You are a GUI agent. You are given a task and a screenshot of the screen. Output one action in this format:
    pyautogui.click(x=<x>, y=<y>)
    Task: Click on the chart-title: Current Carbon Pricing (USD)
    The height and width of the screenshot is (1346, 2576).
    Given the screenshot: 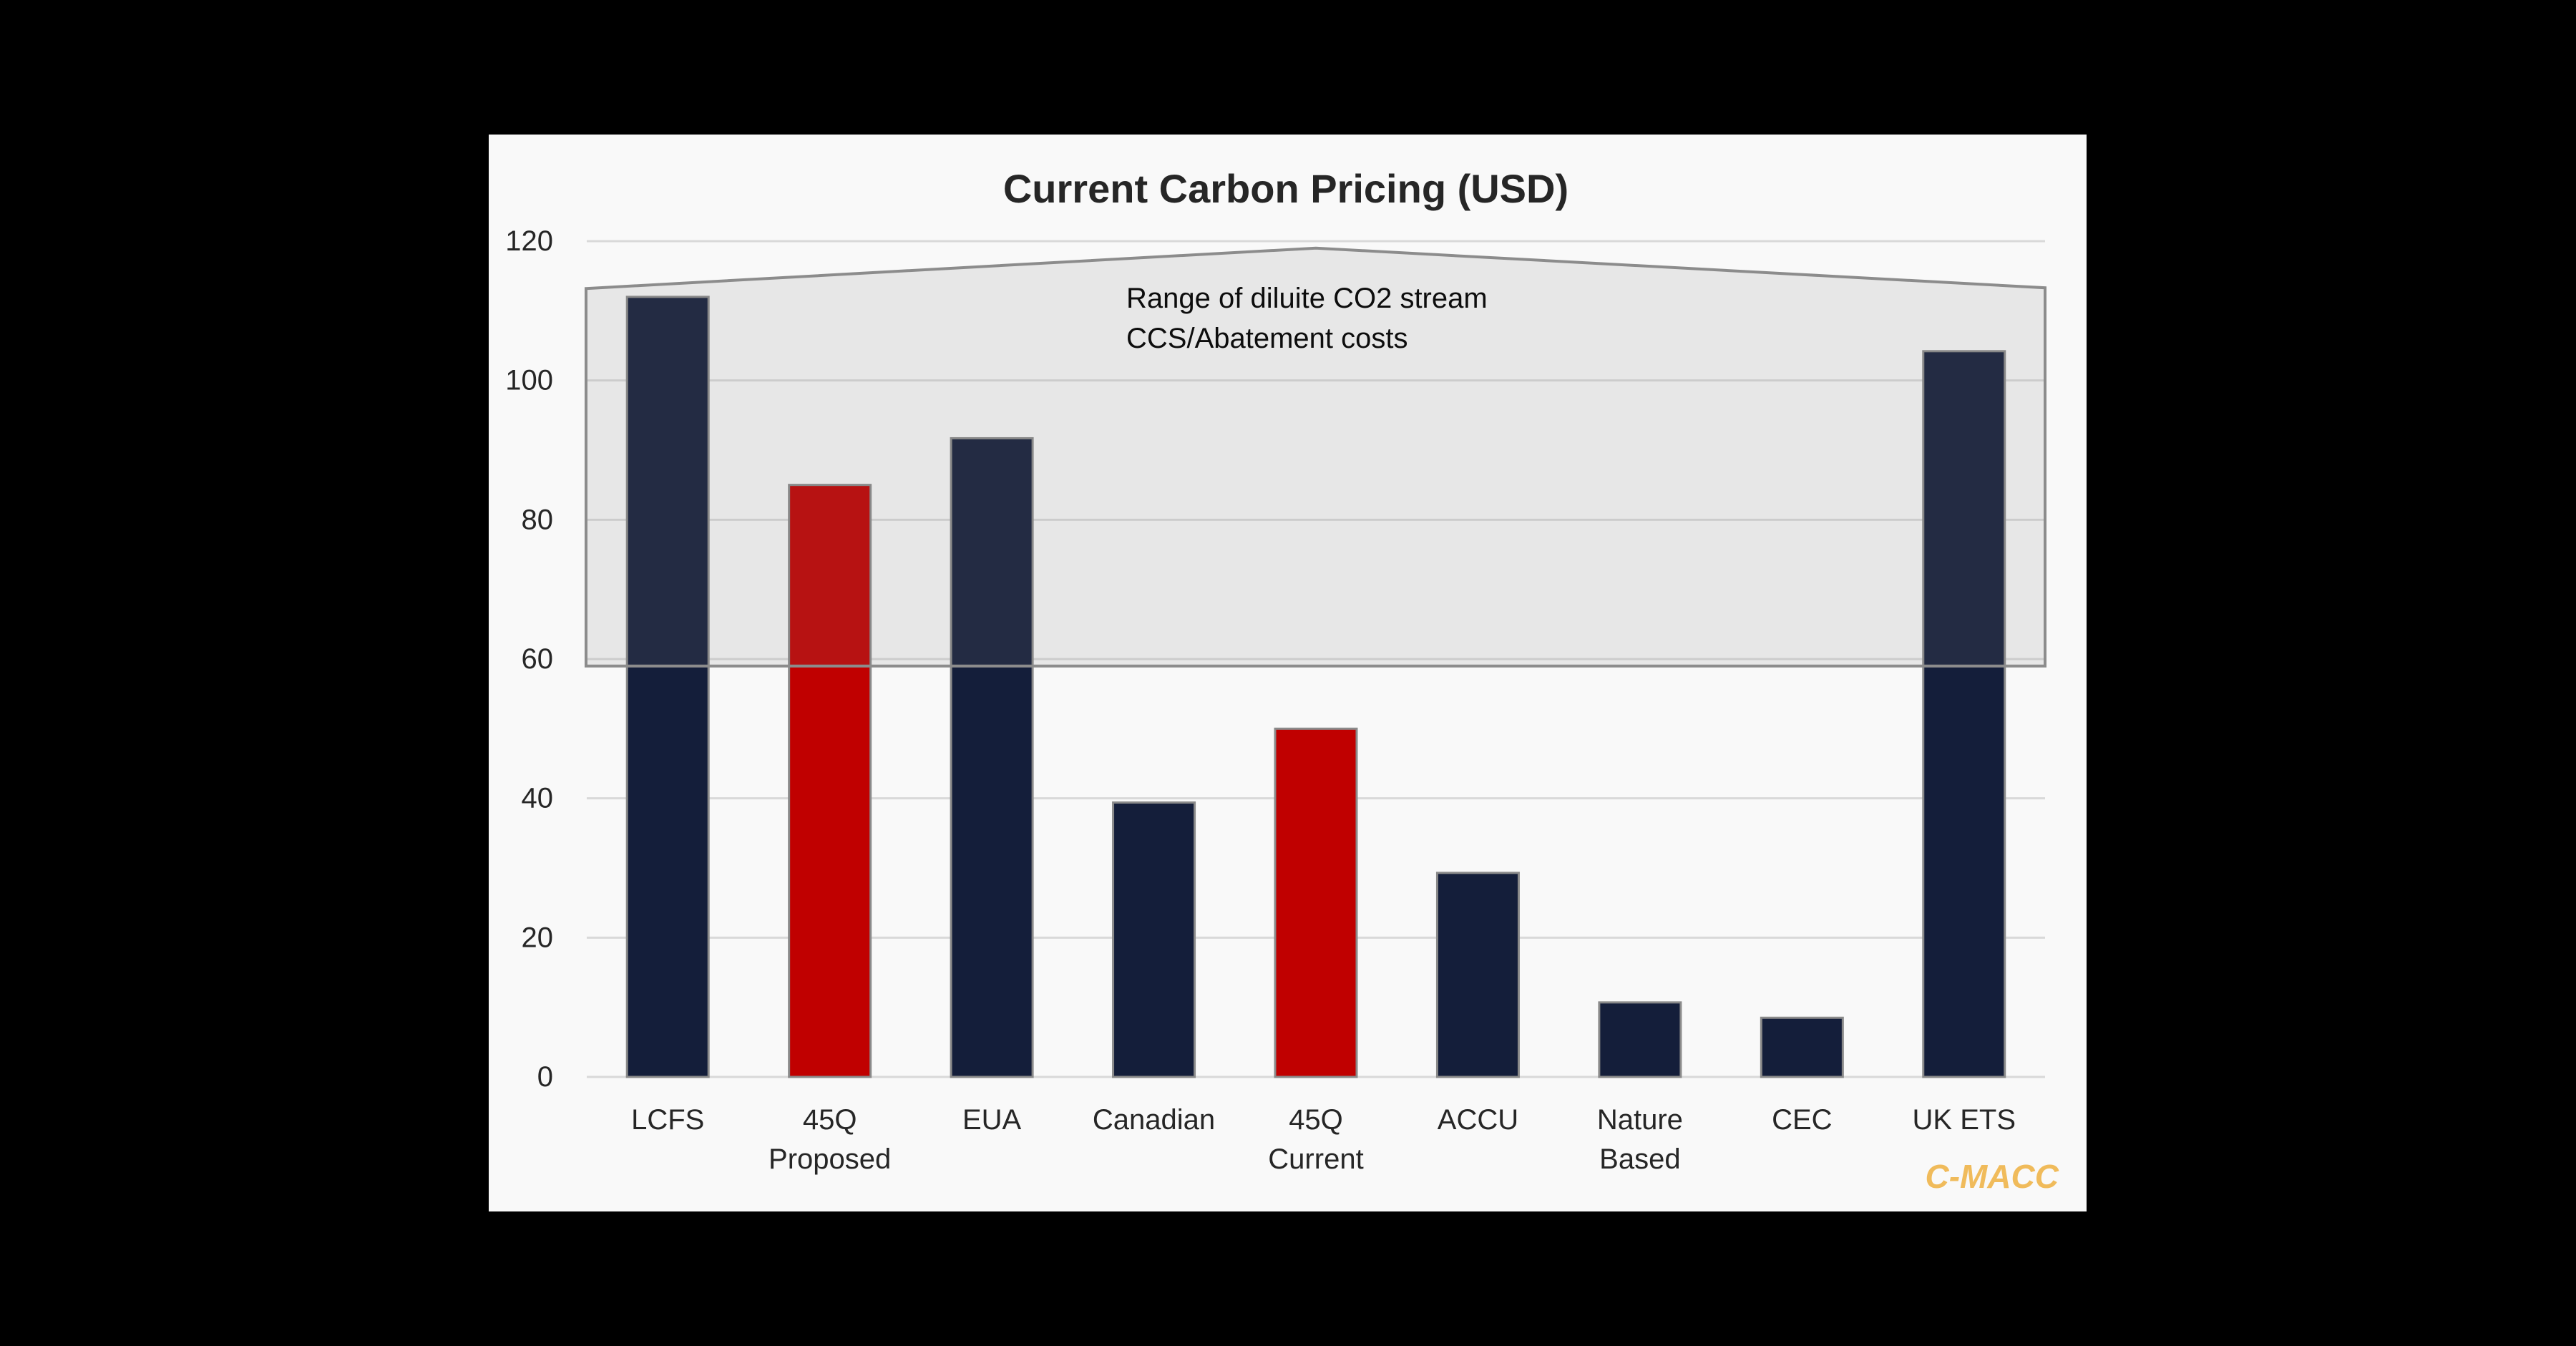 What is the action you would take?
    pyautogui.click(x=1285, y=188)
    